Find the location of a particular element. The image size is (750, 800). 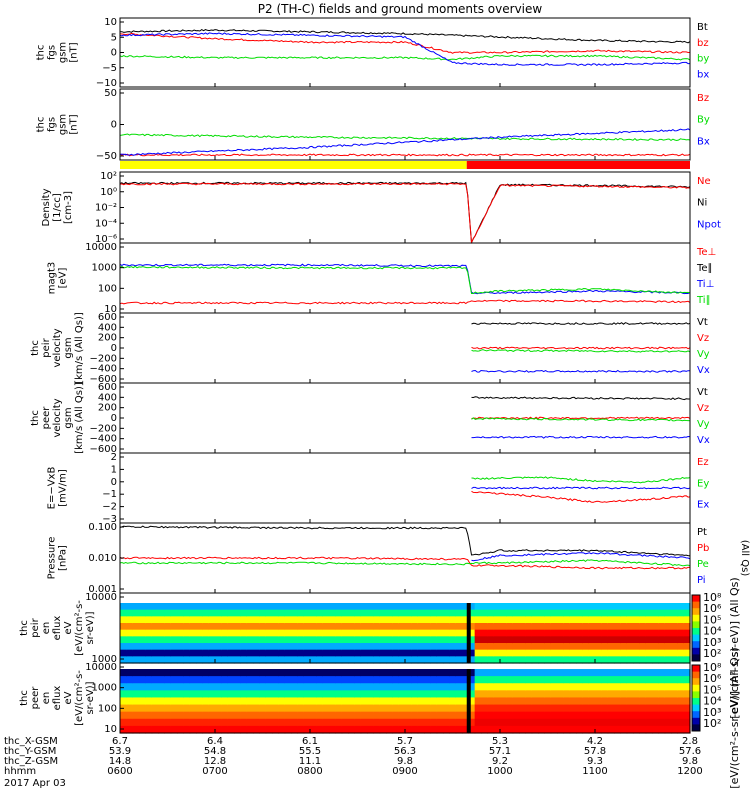

series-line-Vy is located at coordinates (581, 419).